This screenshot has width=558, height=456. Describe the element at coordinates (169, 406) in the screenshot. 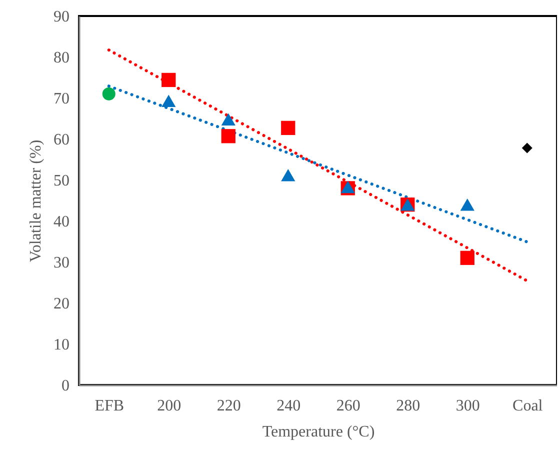

I see `x-tick-label: 200` at that location.